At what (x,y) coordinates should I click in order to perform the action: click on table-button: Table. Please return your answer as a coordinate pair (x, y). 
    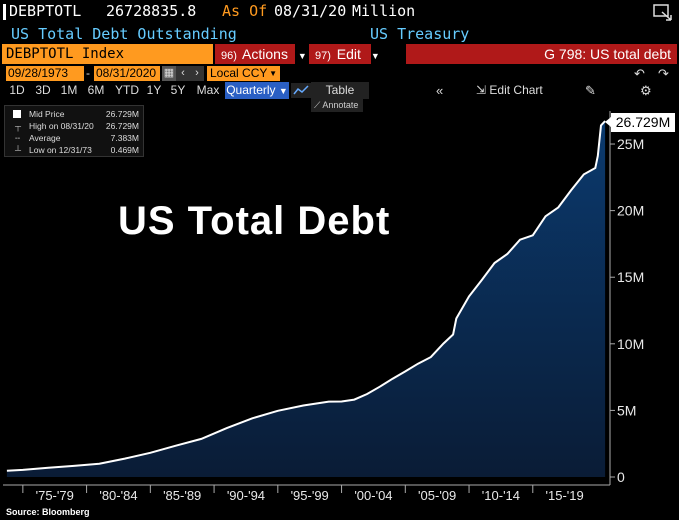
    Looking at the image, I should click on (340, 90).